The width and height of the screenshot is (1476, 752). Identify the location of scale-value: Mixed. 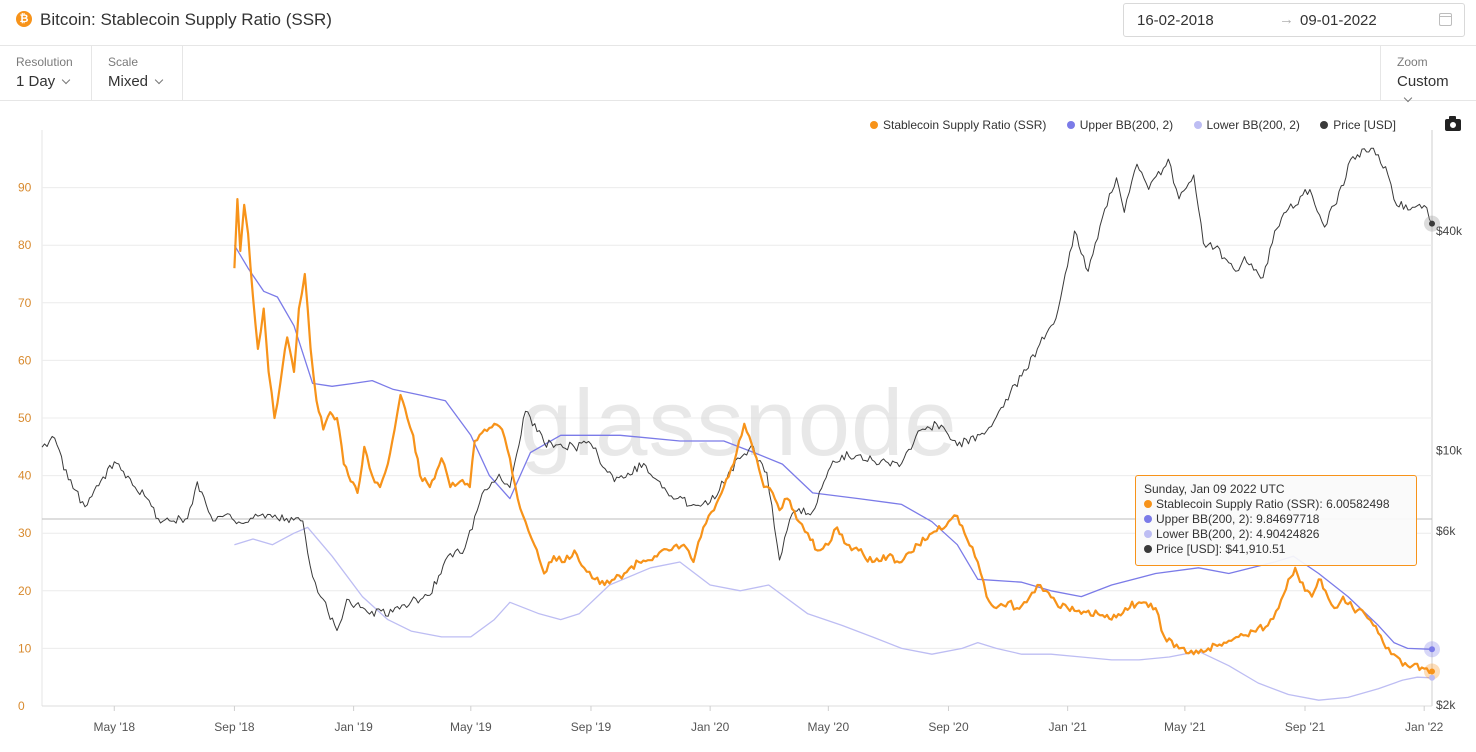
(128, 81).